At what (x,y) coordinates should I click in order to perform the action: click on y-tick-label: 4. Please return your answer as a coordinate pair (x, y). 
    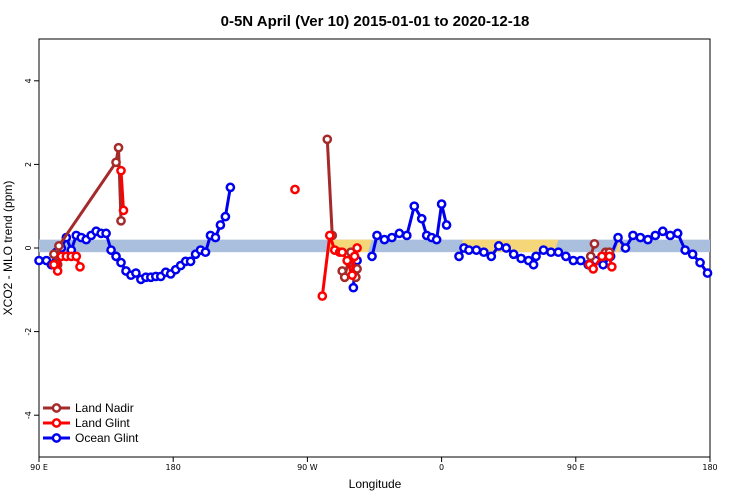
    Looking at the image, I should click on (28, 80).